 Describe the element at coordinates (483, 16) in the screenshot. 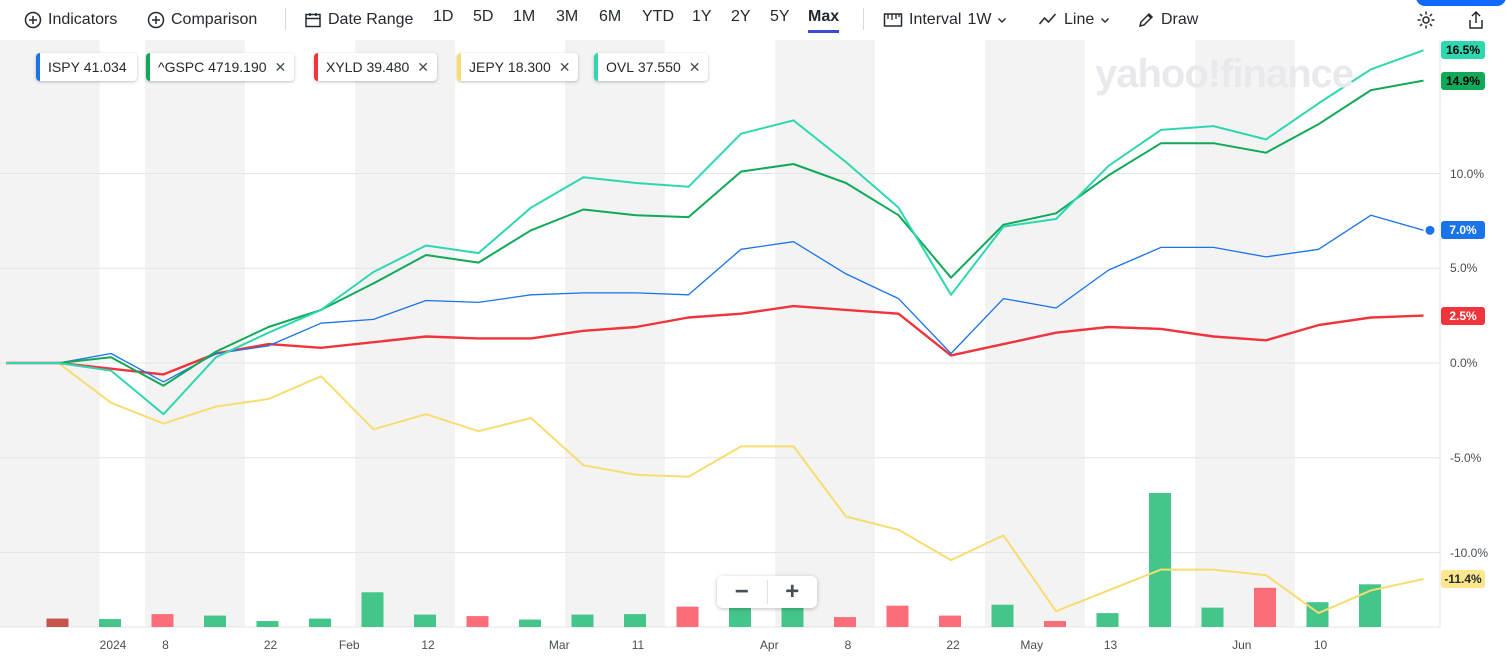

I see `range-5d: 5D` at that location.